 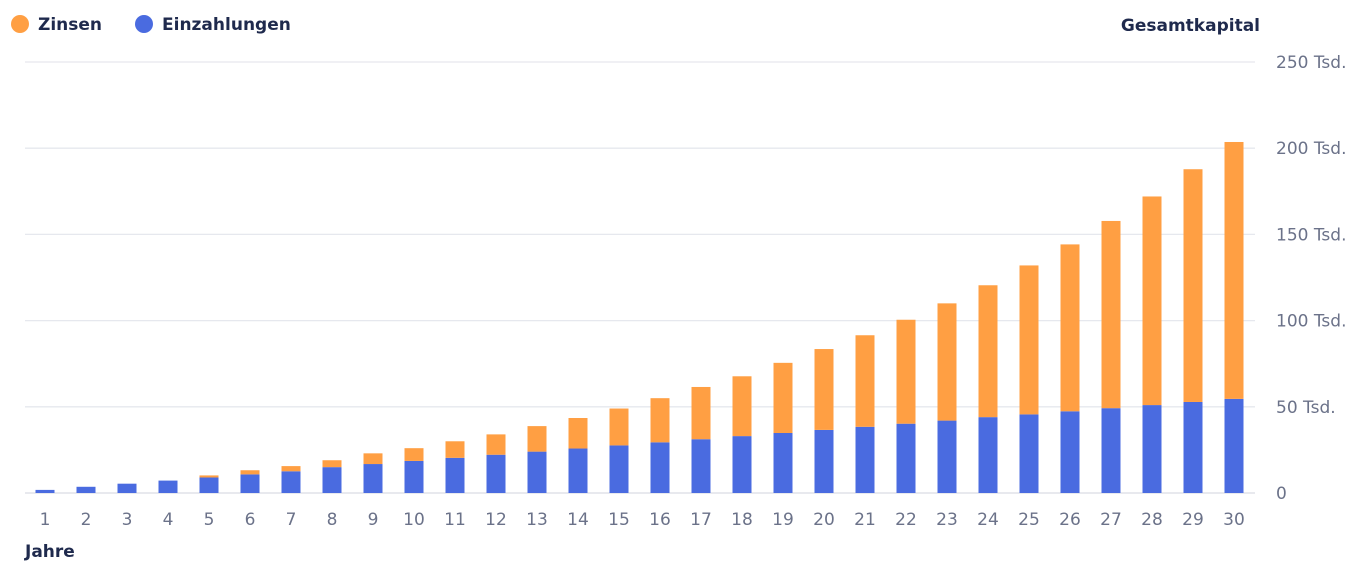 What do you see at coordinates (1070, 520) in the screenshot?
I see `x-tick-label: 26` at bounding box center [1070, 520].